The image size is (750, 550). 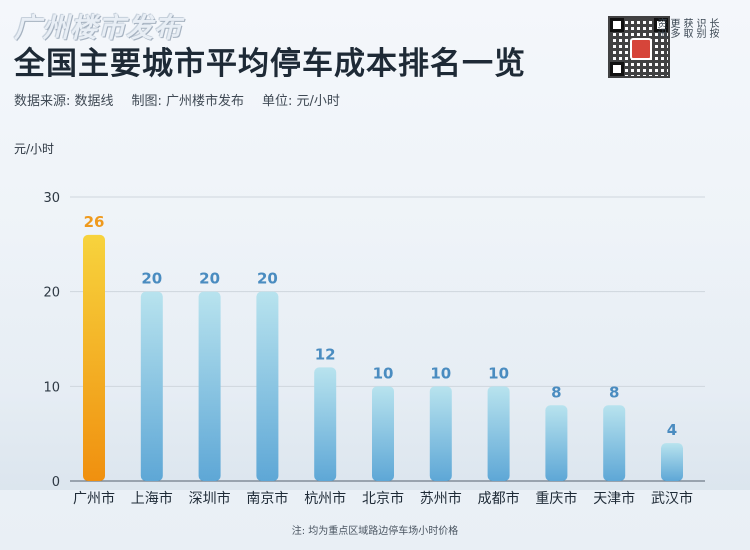 I want to click on source-text: 数据来源: 数据线, so click(x=64, y=101).